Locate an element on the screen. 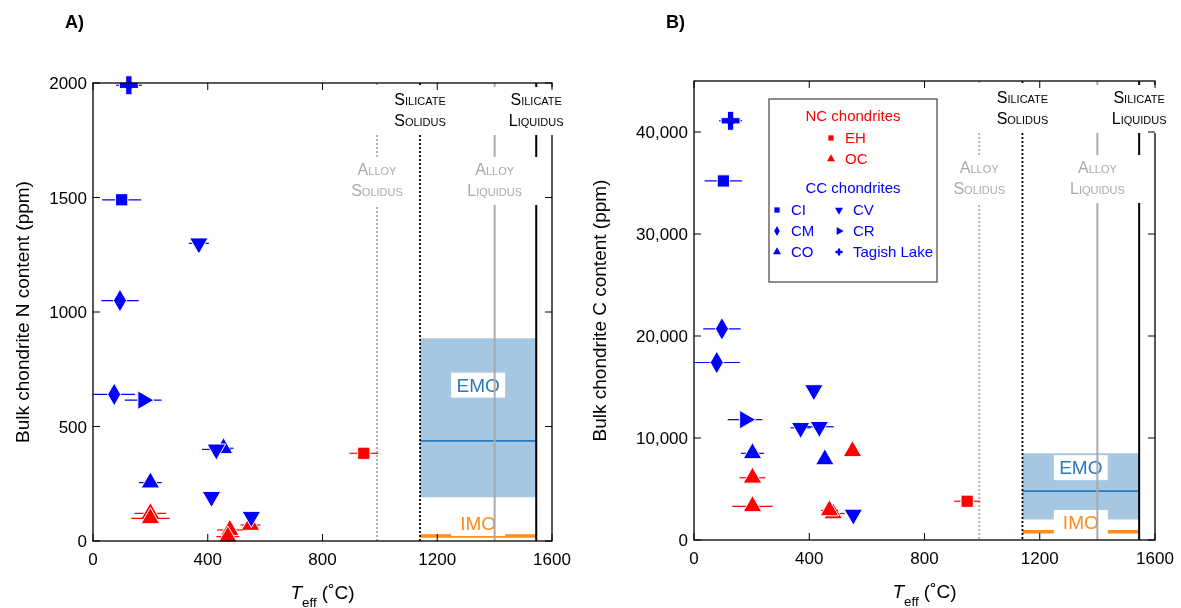 This screenshot has height=608, width=1181. y-tick-label: 1000 is located at coordinates (68, 312).